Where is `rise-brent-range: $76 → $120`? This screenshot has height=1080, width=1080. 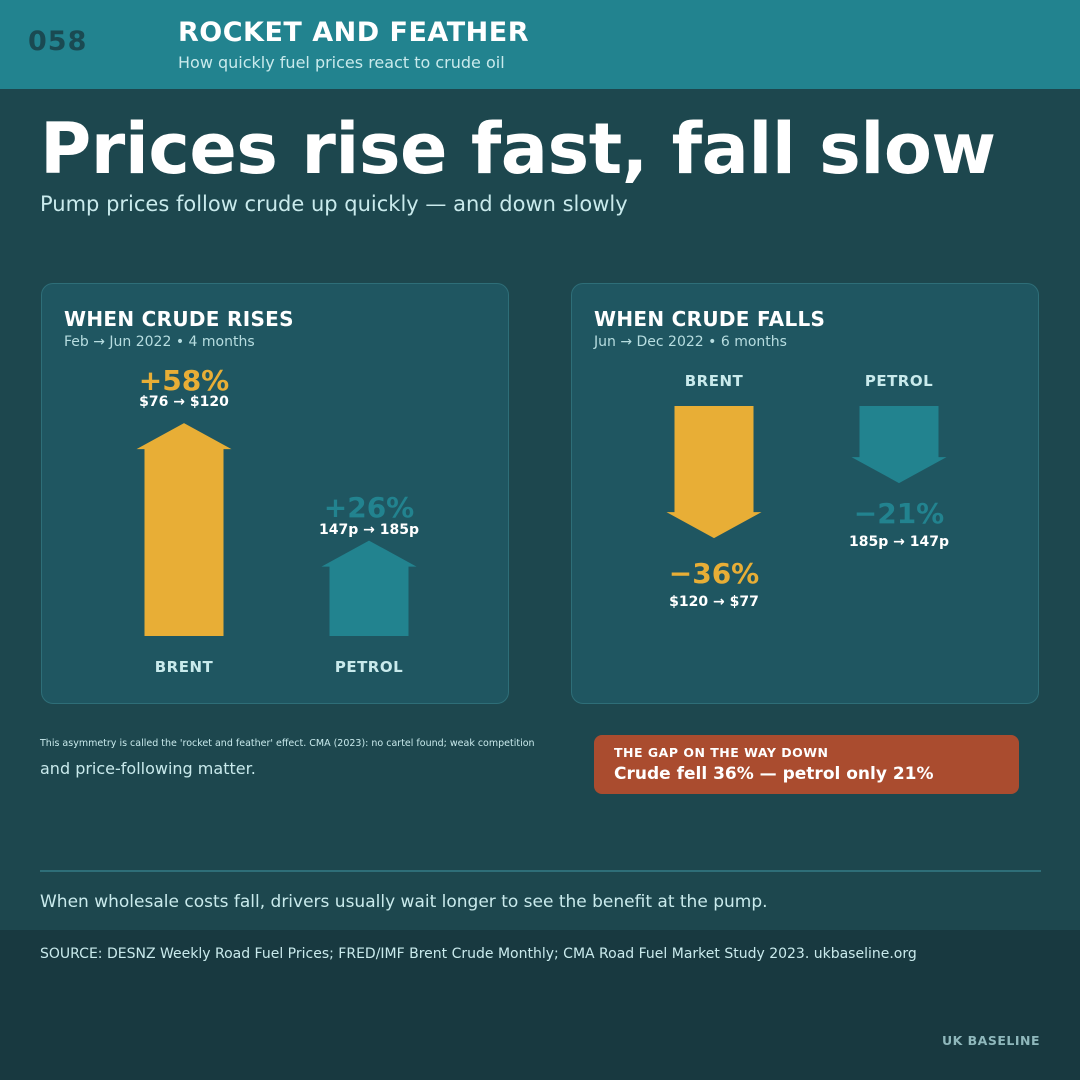 rise-brent-range: $76 → $120 is located at coordinates (184, 402).